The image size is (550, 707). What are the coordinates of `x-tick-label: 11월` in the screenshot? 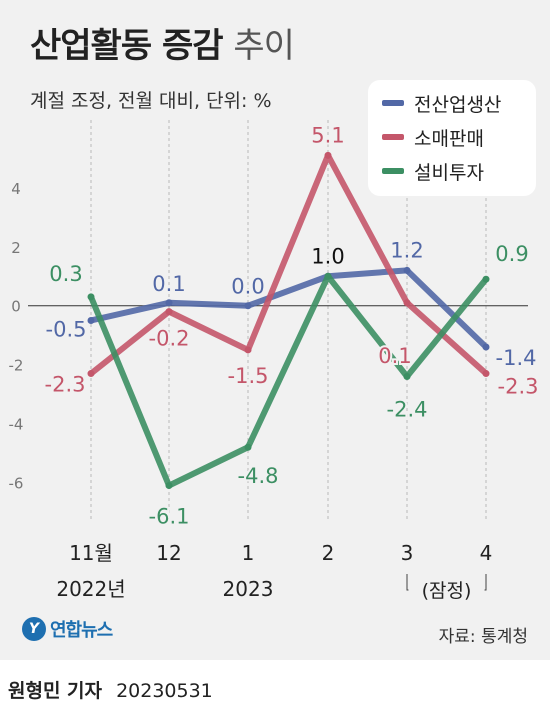 It's located at (91, 553).